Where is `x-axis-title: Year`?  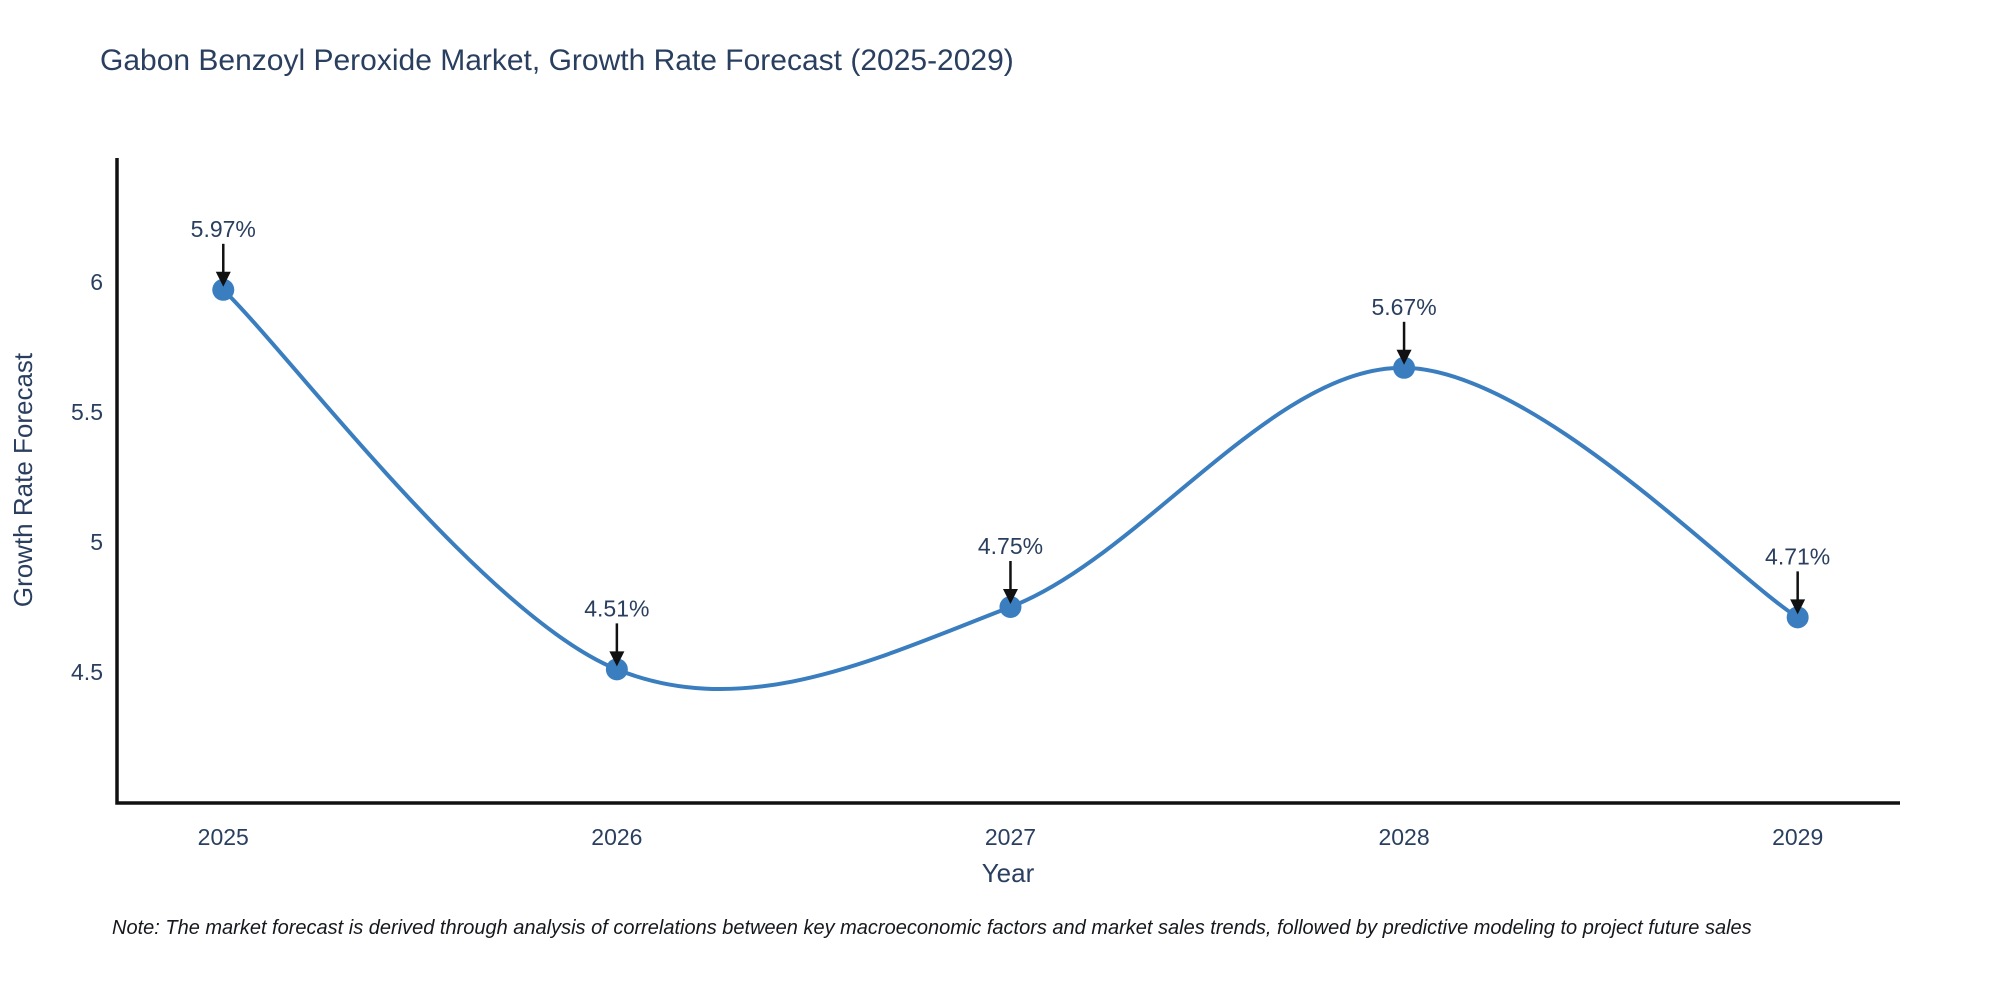
x-axis-title: Year is located at coordinates (1008, 873).